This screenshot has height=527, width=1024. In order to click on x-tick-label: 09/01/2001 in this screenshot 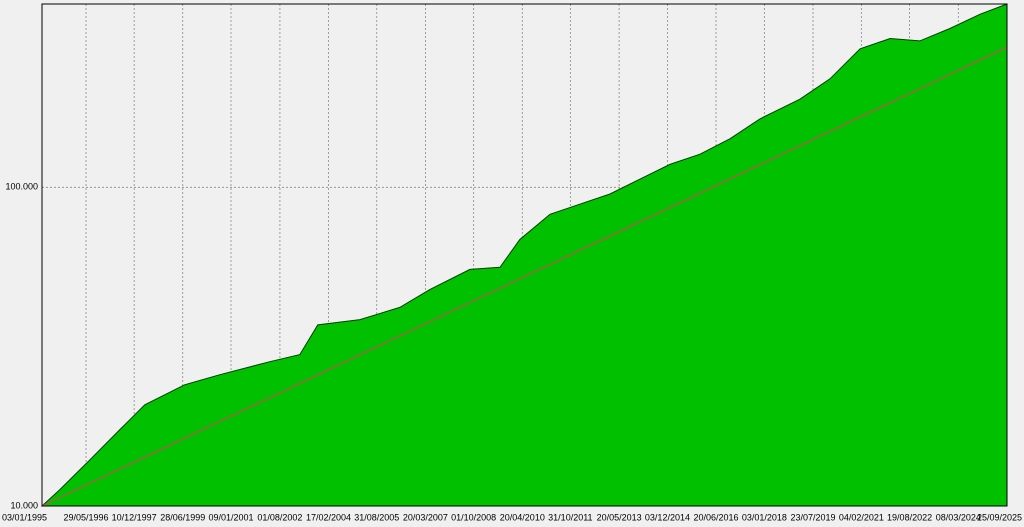, I will do `click(230, 517)`.